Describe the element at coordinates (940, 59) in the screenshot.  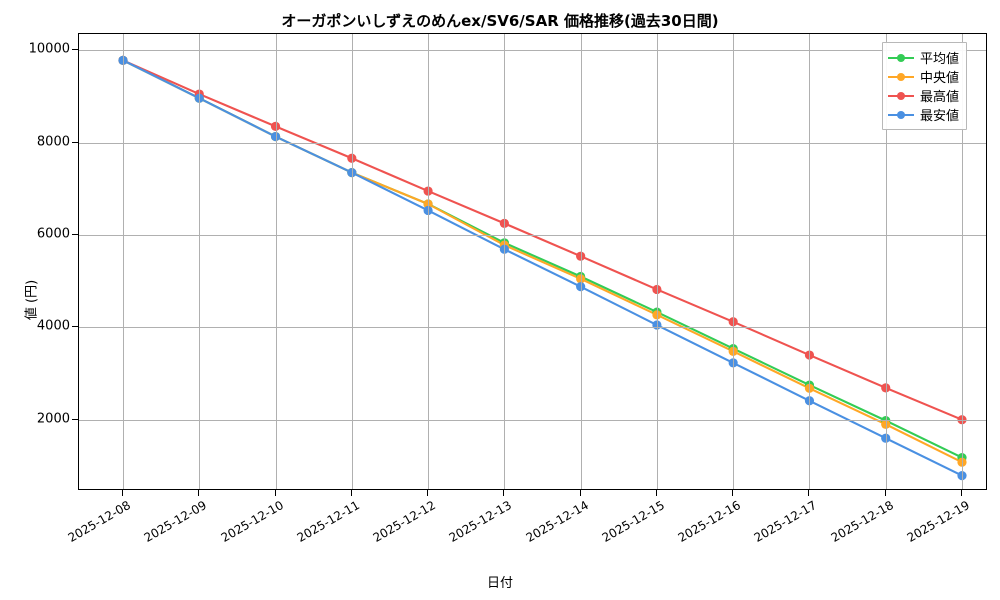
I see `legend-label: 平均値` at that location.